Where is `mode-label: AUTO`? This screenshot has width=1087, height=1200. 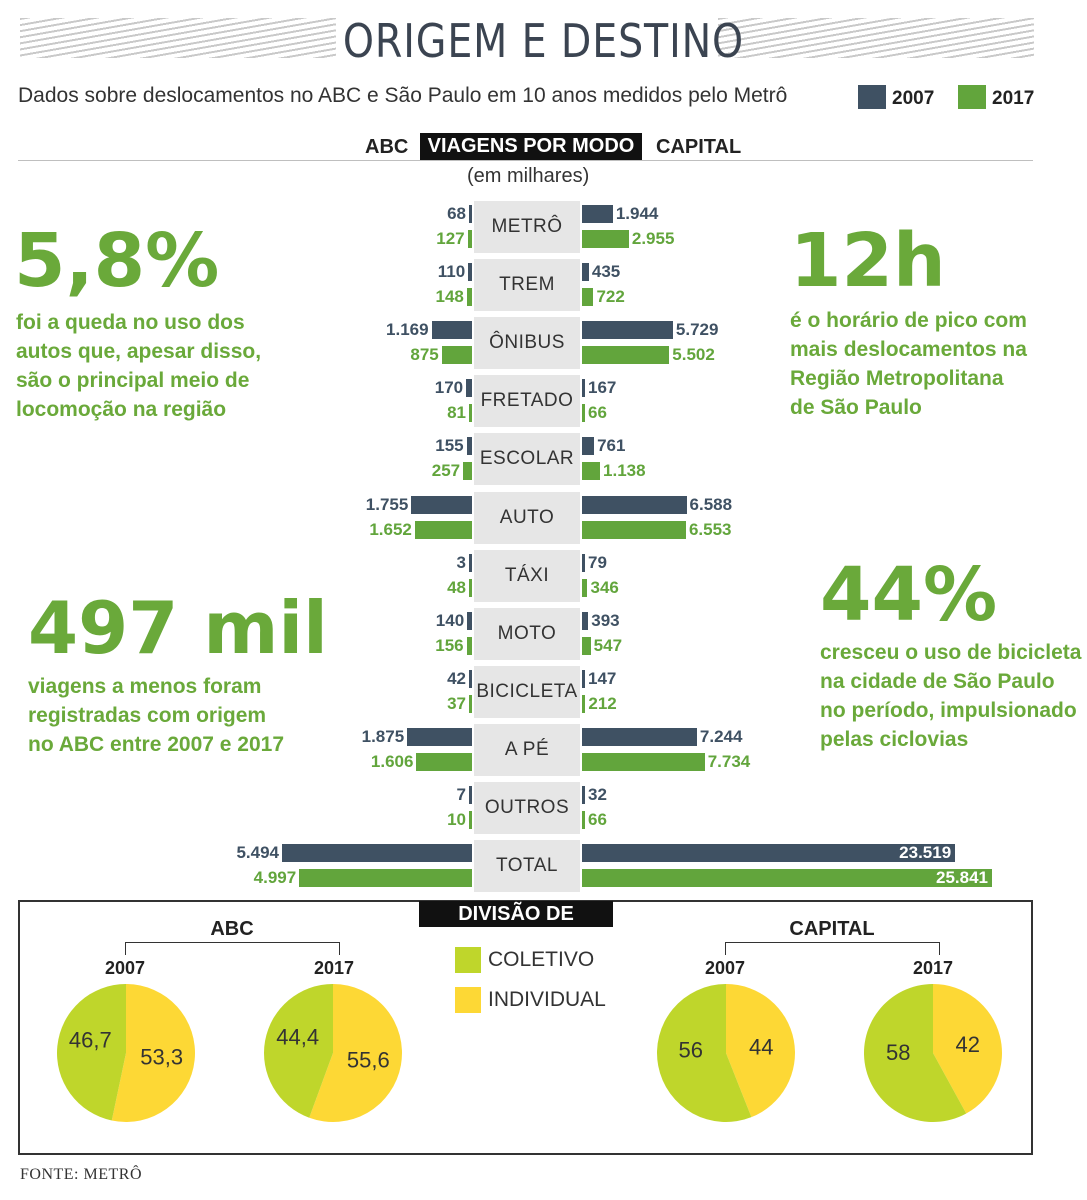 mode-label: AUTO is located at coordinates (527, 518).